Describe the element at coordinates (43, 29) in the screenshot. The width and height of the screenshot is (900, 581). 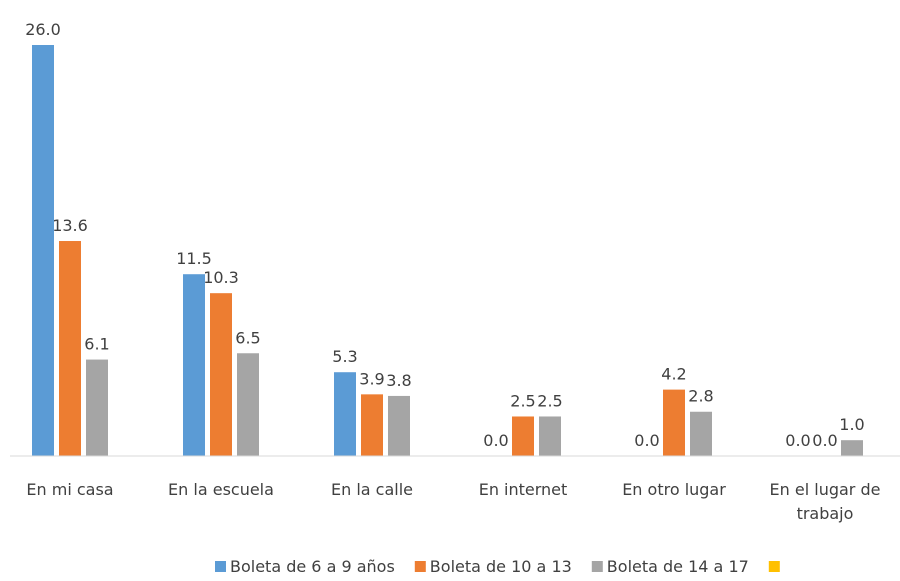
I see `data-label: 26.0` at that location.